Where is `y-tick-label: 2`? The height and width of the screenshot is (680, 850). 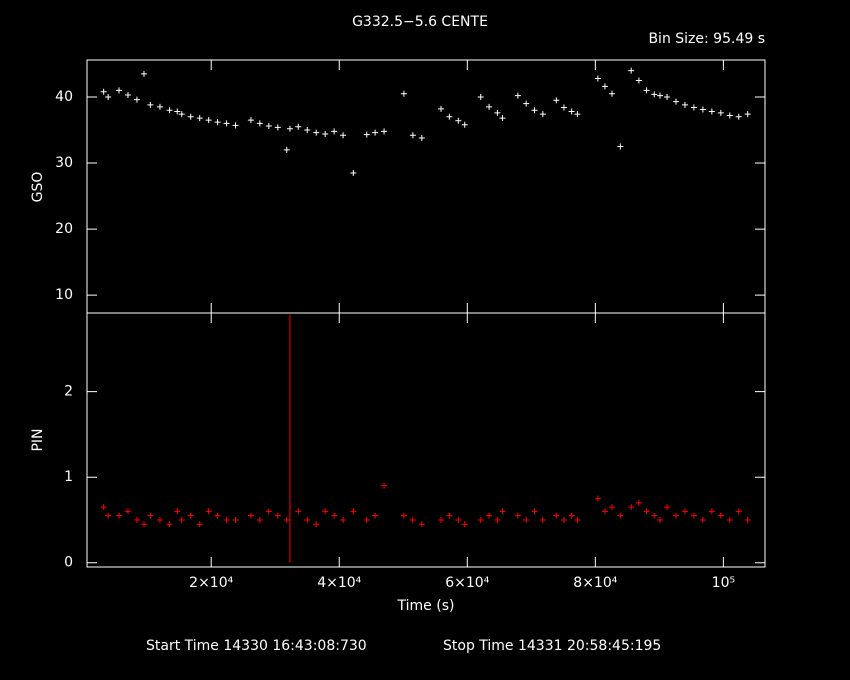
y-tick-label: 2 is located at coordinates (68, 392).